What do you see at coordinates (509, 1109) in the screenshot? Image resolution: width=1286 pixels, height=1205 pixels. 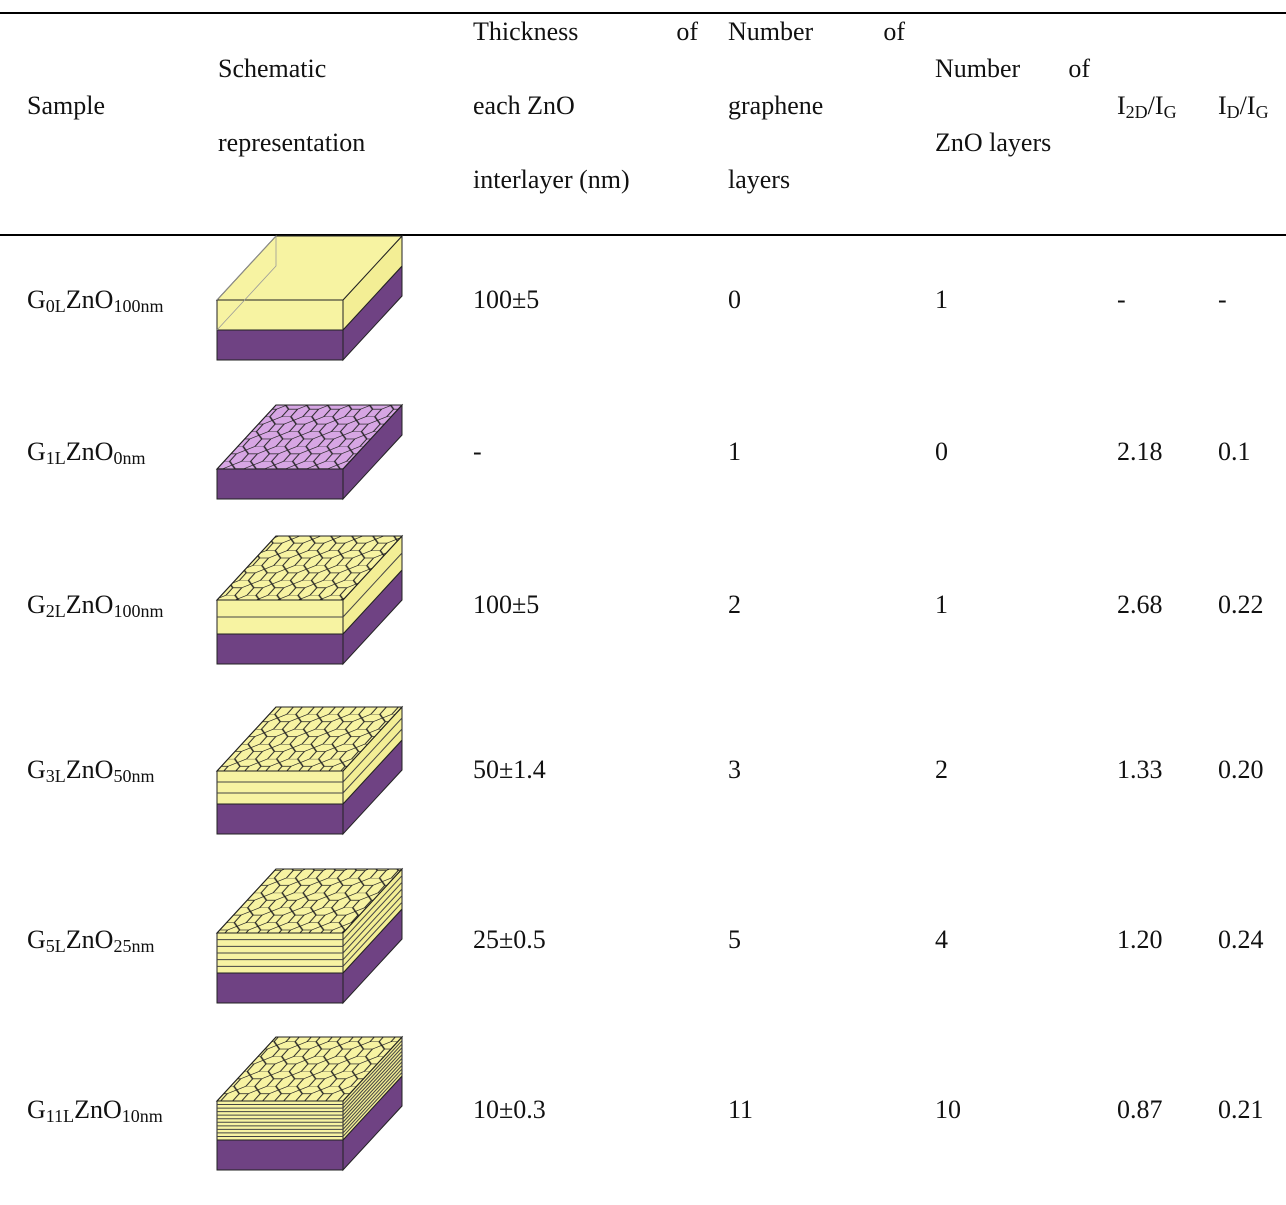 I see `cell: 10±0.3` at bounding box center [509, 1109].